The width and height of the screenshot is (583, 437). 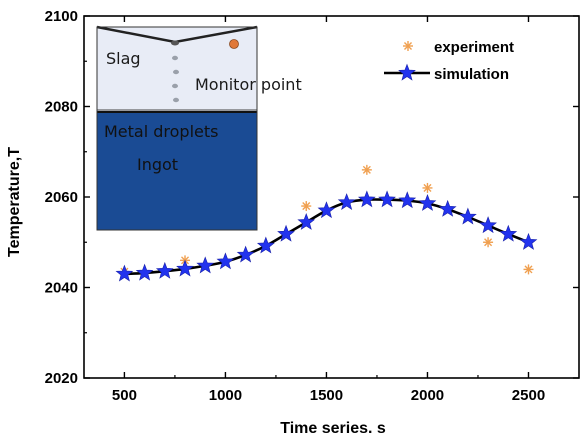 I want to click on x-tick-label-500: 500, so click(x=124, y=395).